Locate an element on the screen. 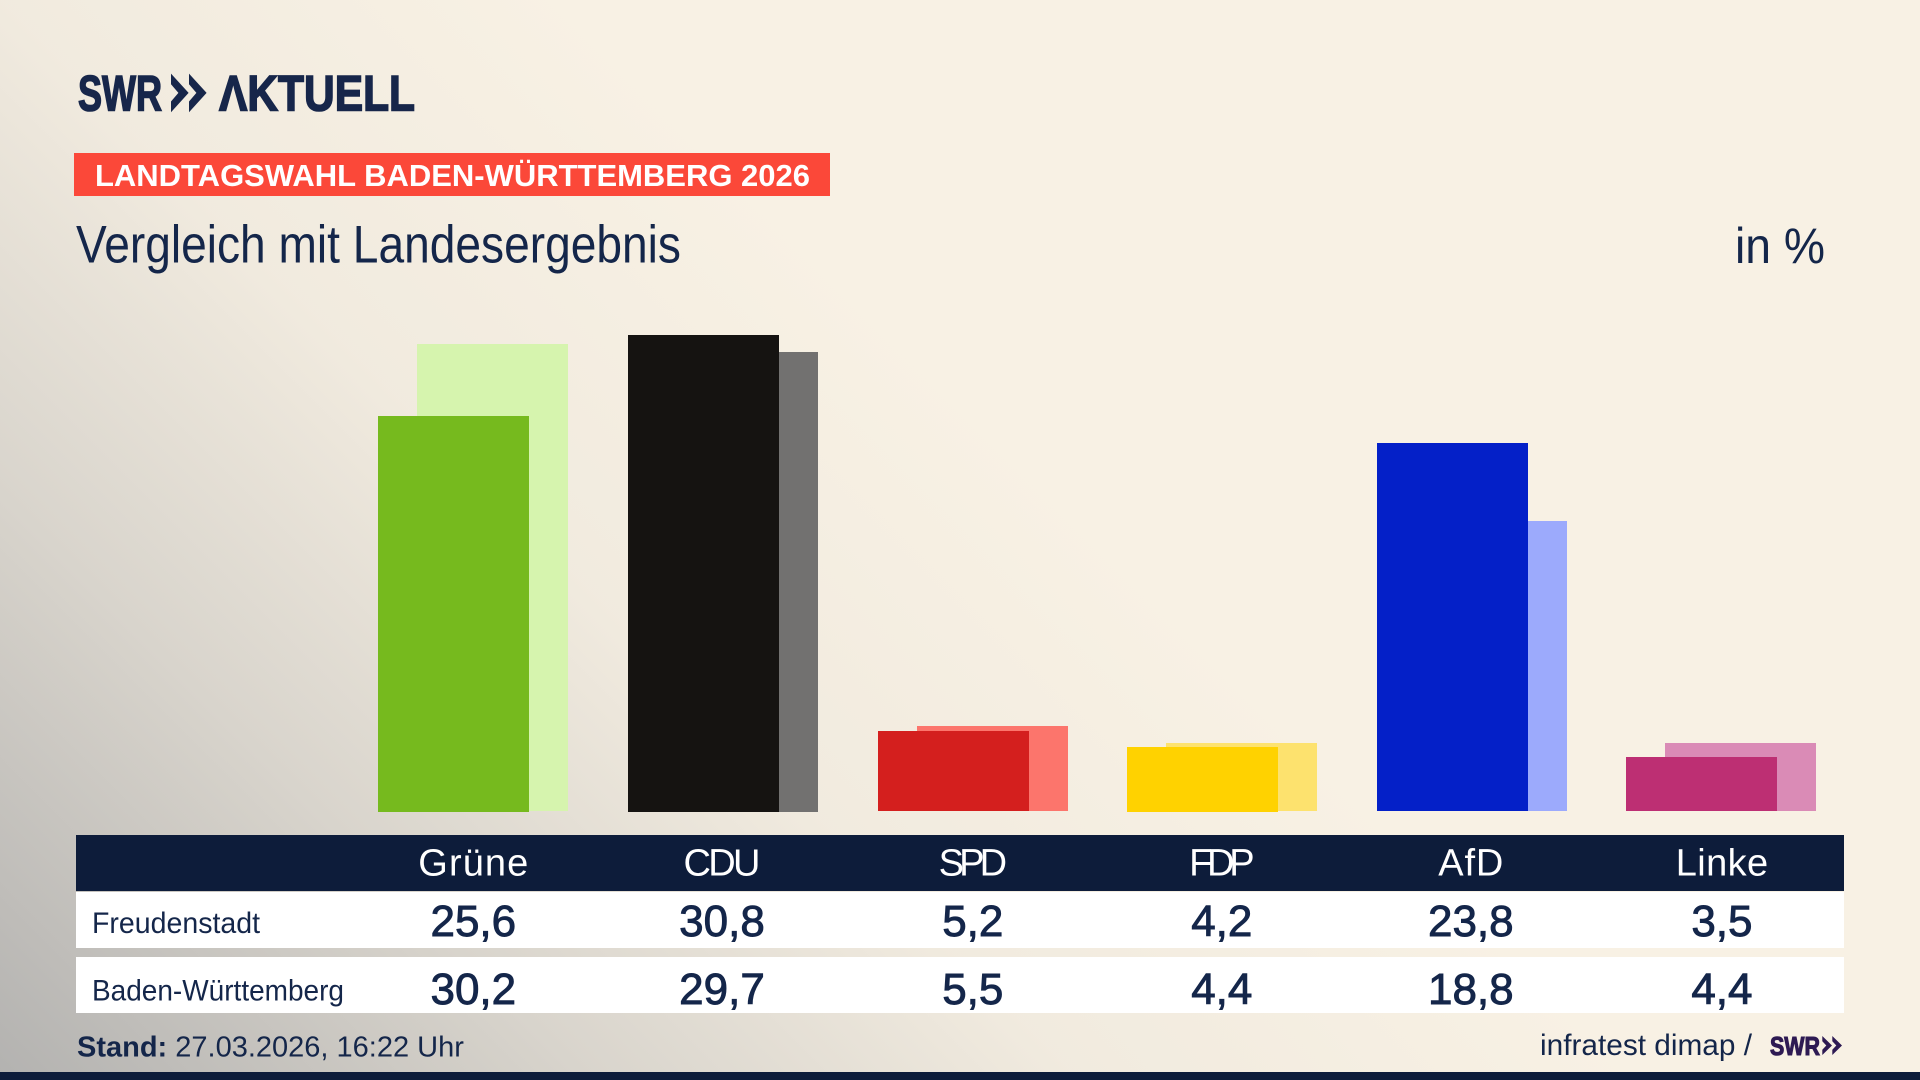 This screenshot has height=1080, width=1920. svg-text: 4,2 is located at coordinates (1221, 921).